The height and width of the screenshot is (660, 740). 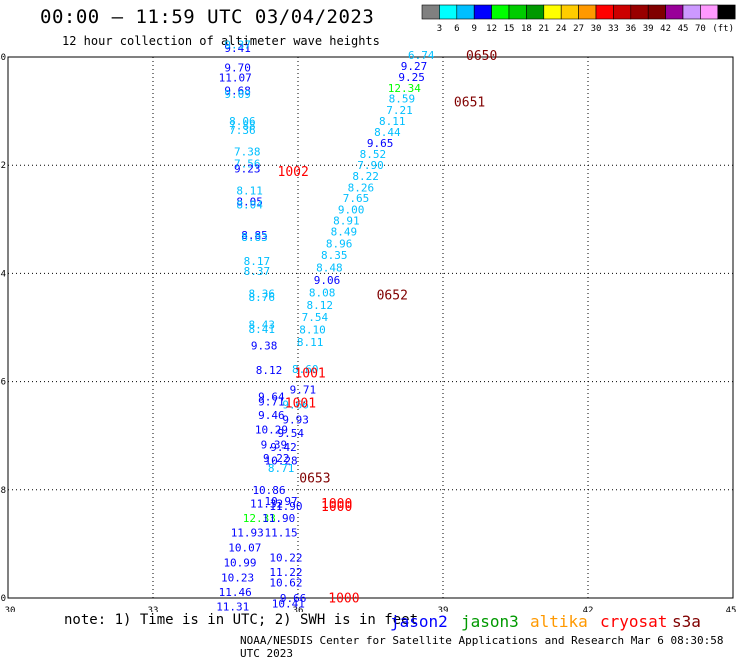 What do you see at coordinates (473, 29) in the screenshot?
I see `scale-tick-label: 9` at bounding box center [473, 29].